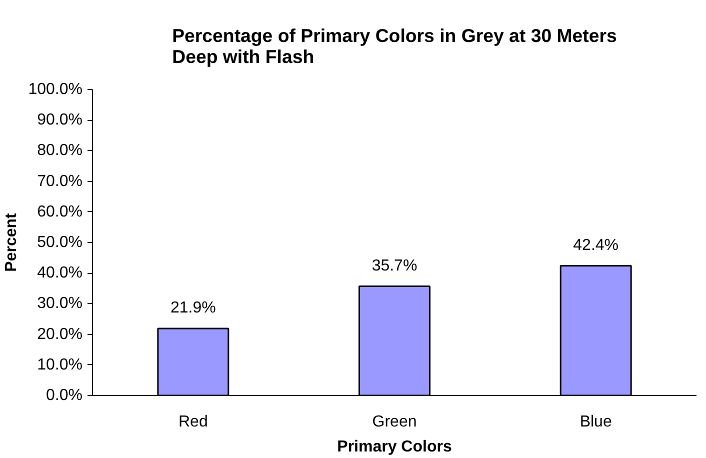 The width and height of the screenshot is (706, 458). Describe the element at coordinates (60, 334) in the screenshot. I see `y-tick-label: 20.0%` at that location.